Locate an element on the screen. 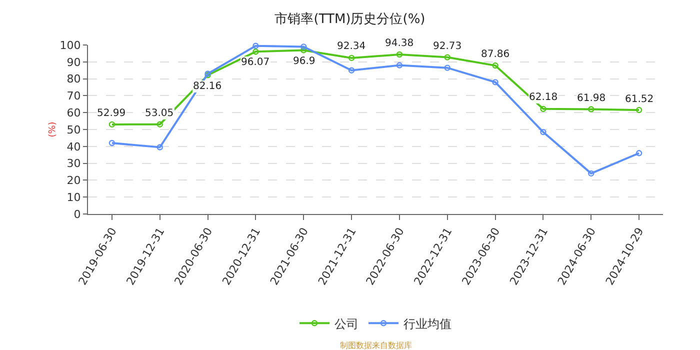 The image size is (700, 350). y-tick-label: 80 is located at coordinates (73, 79).